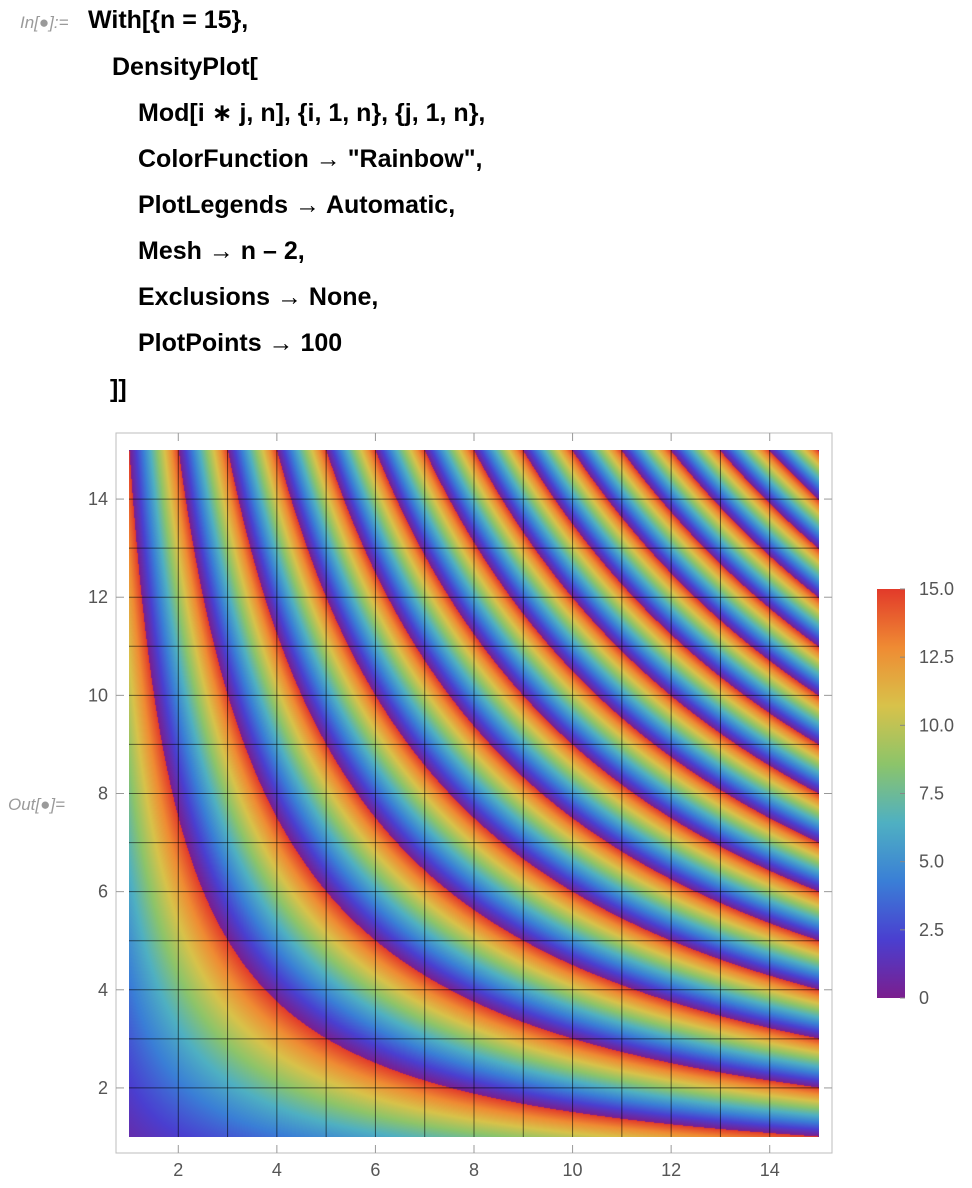  Describe the element at coordinates (185, 67) in the screenshot. I see `code-line: DensityPlot[` at that location.